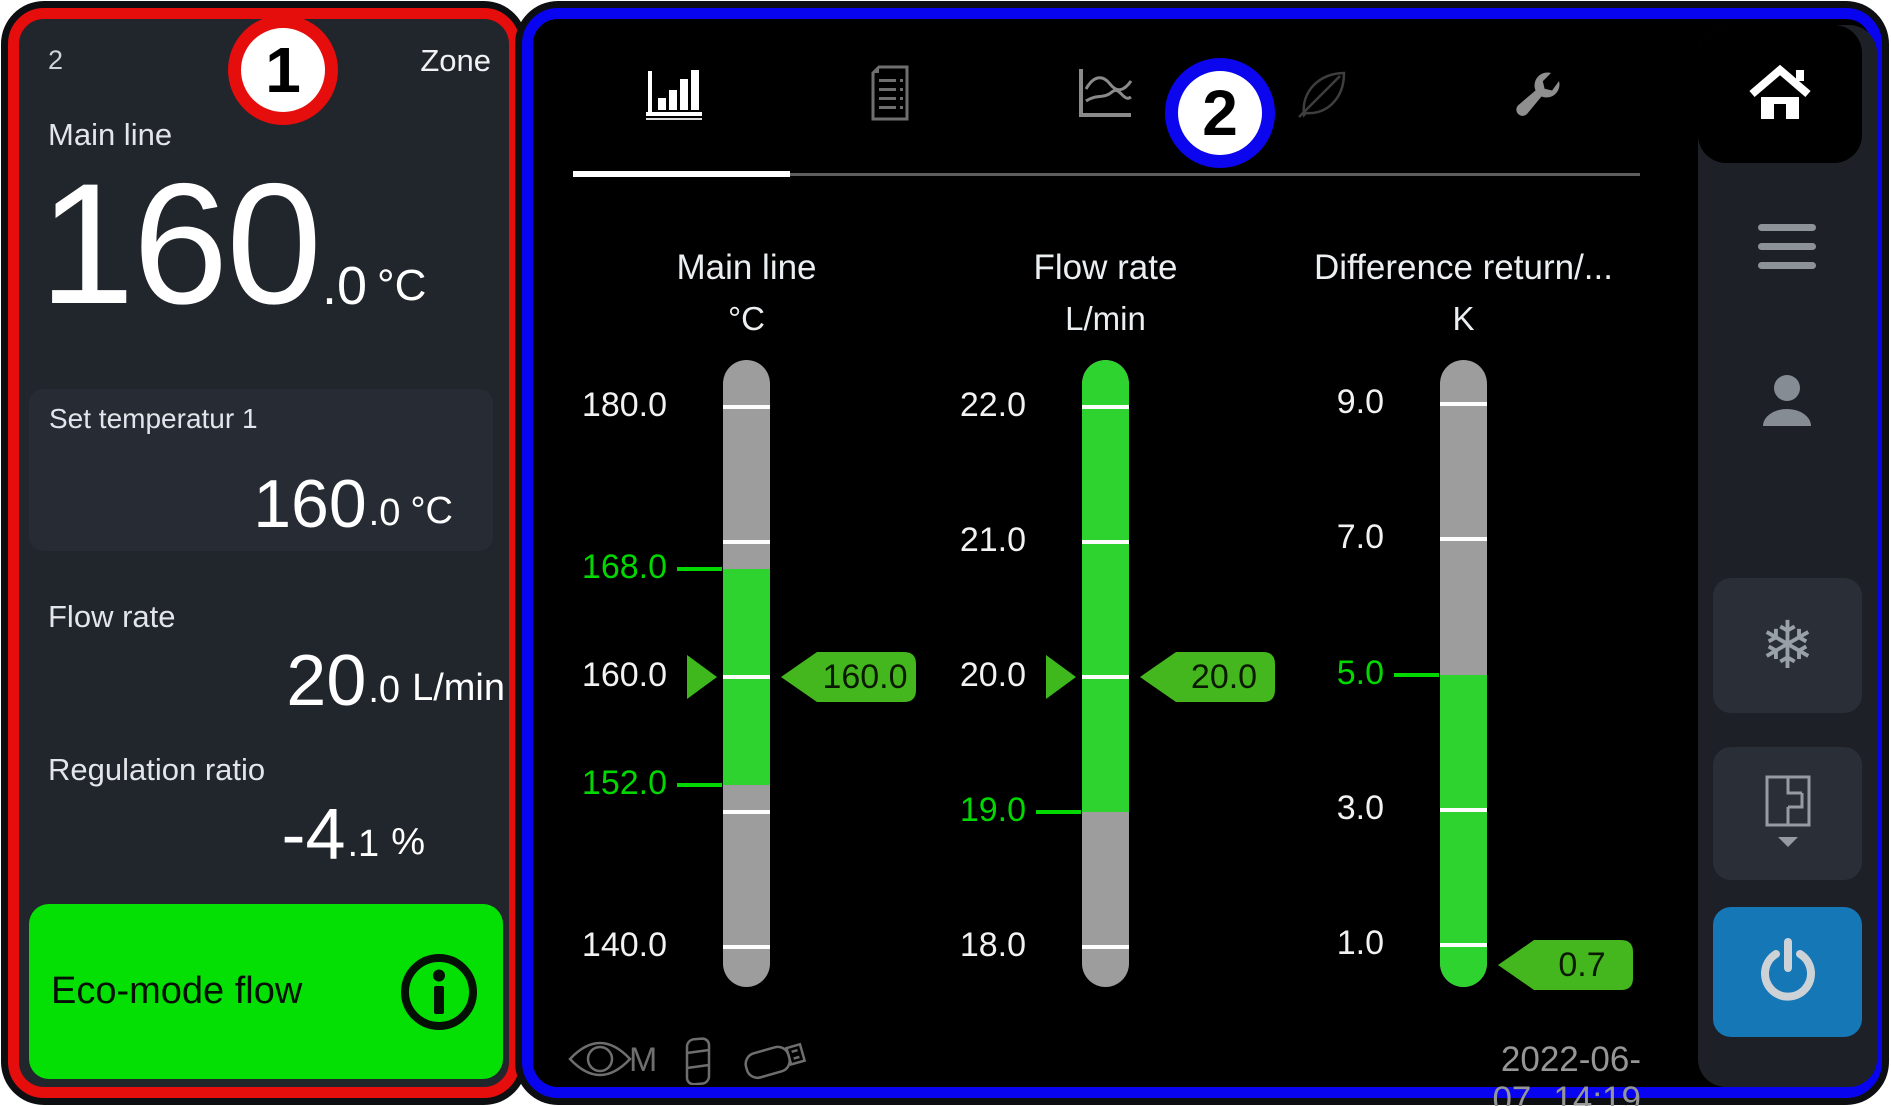  Describe the element at coordinates (1566, 1073) in the screenshot. I see `date-label: 2022-06-07` at that location.